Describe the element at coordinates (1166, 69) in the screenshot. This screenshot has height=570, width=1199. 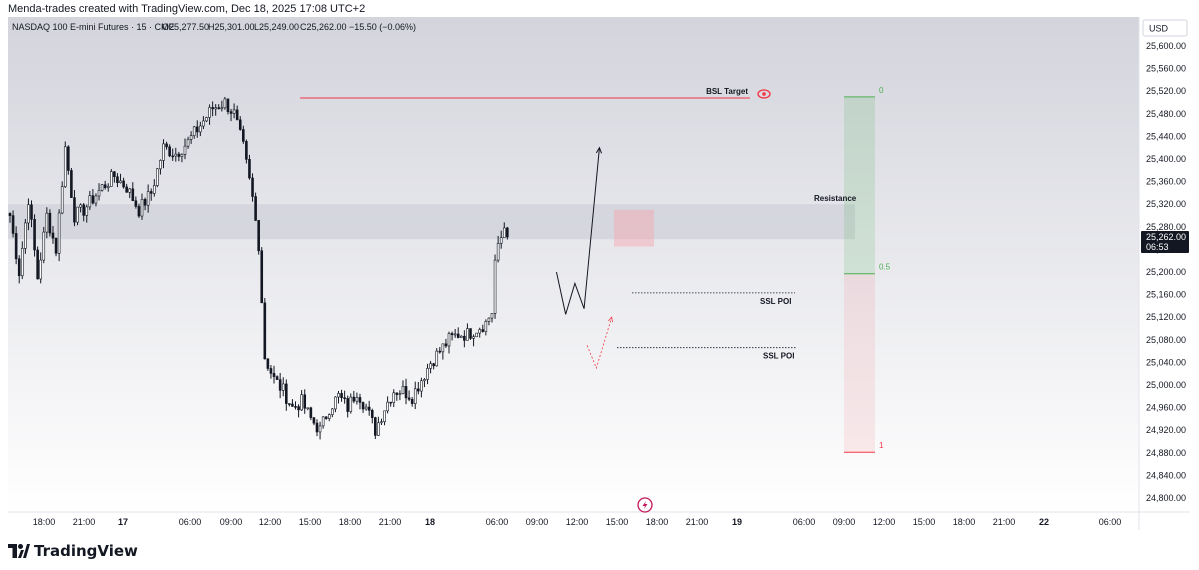
I see `price-axis-label: 25,560.00` at that location.